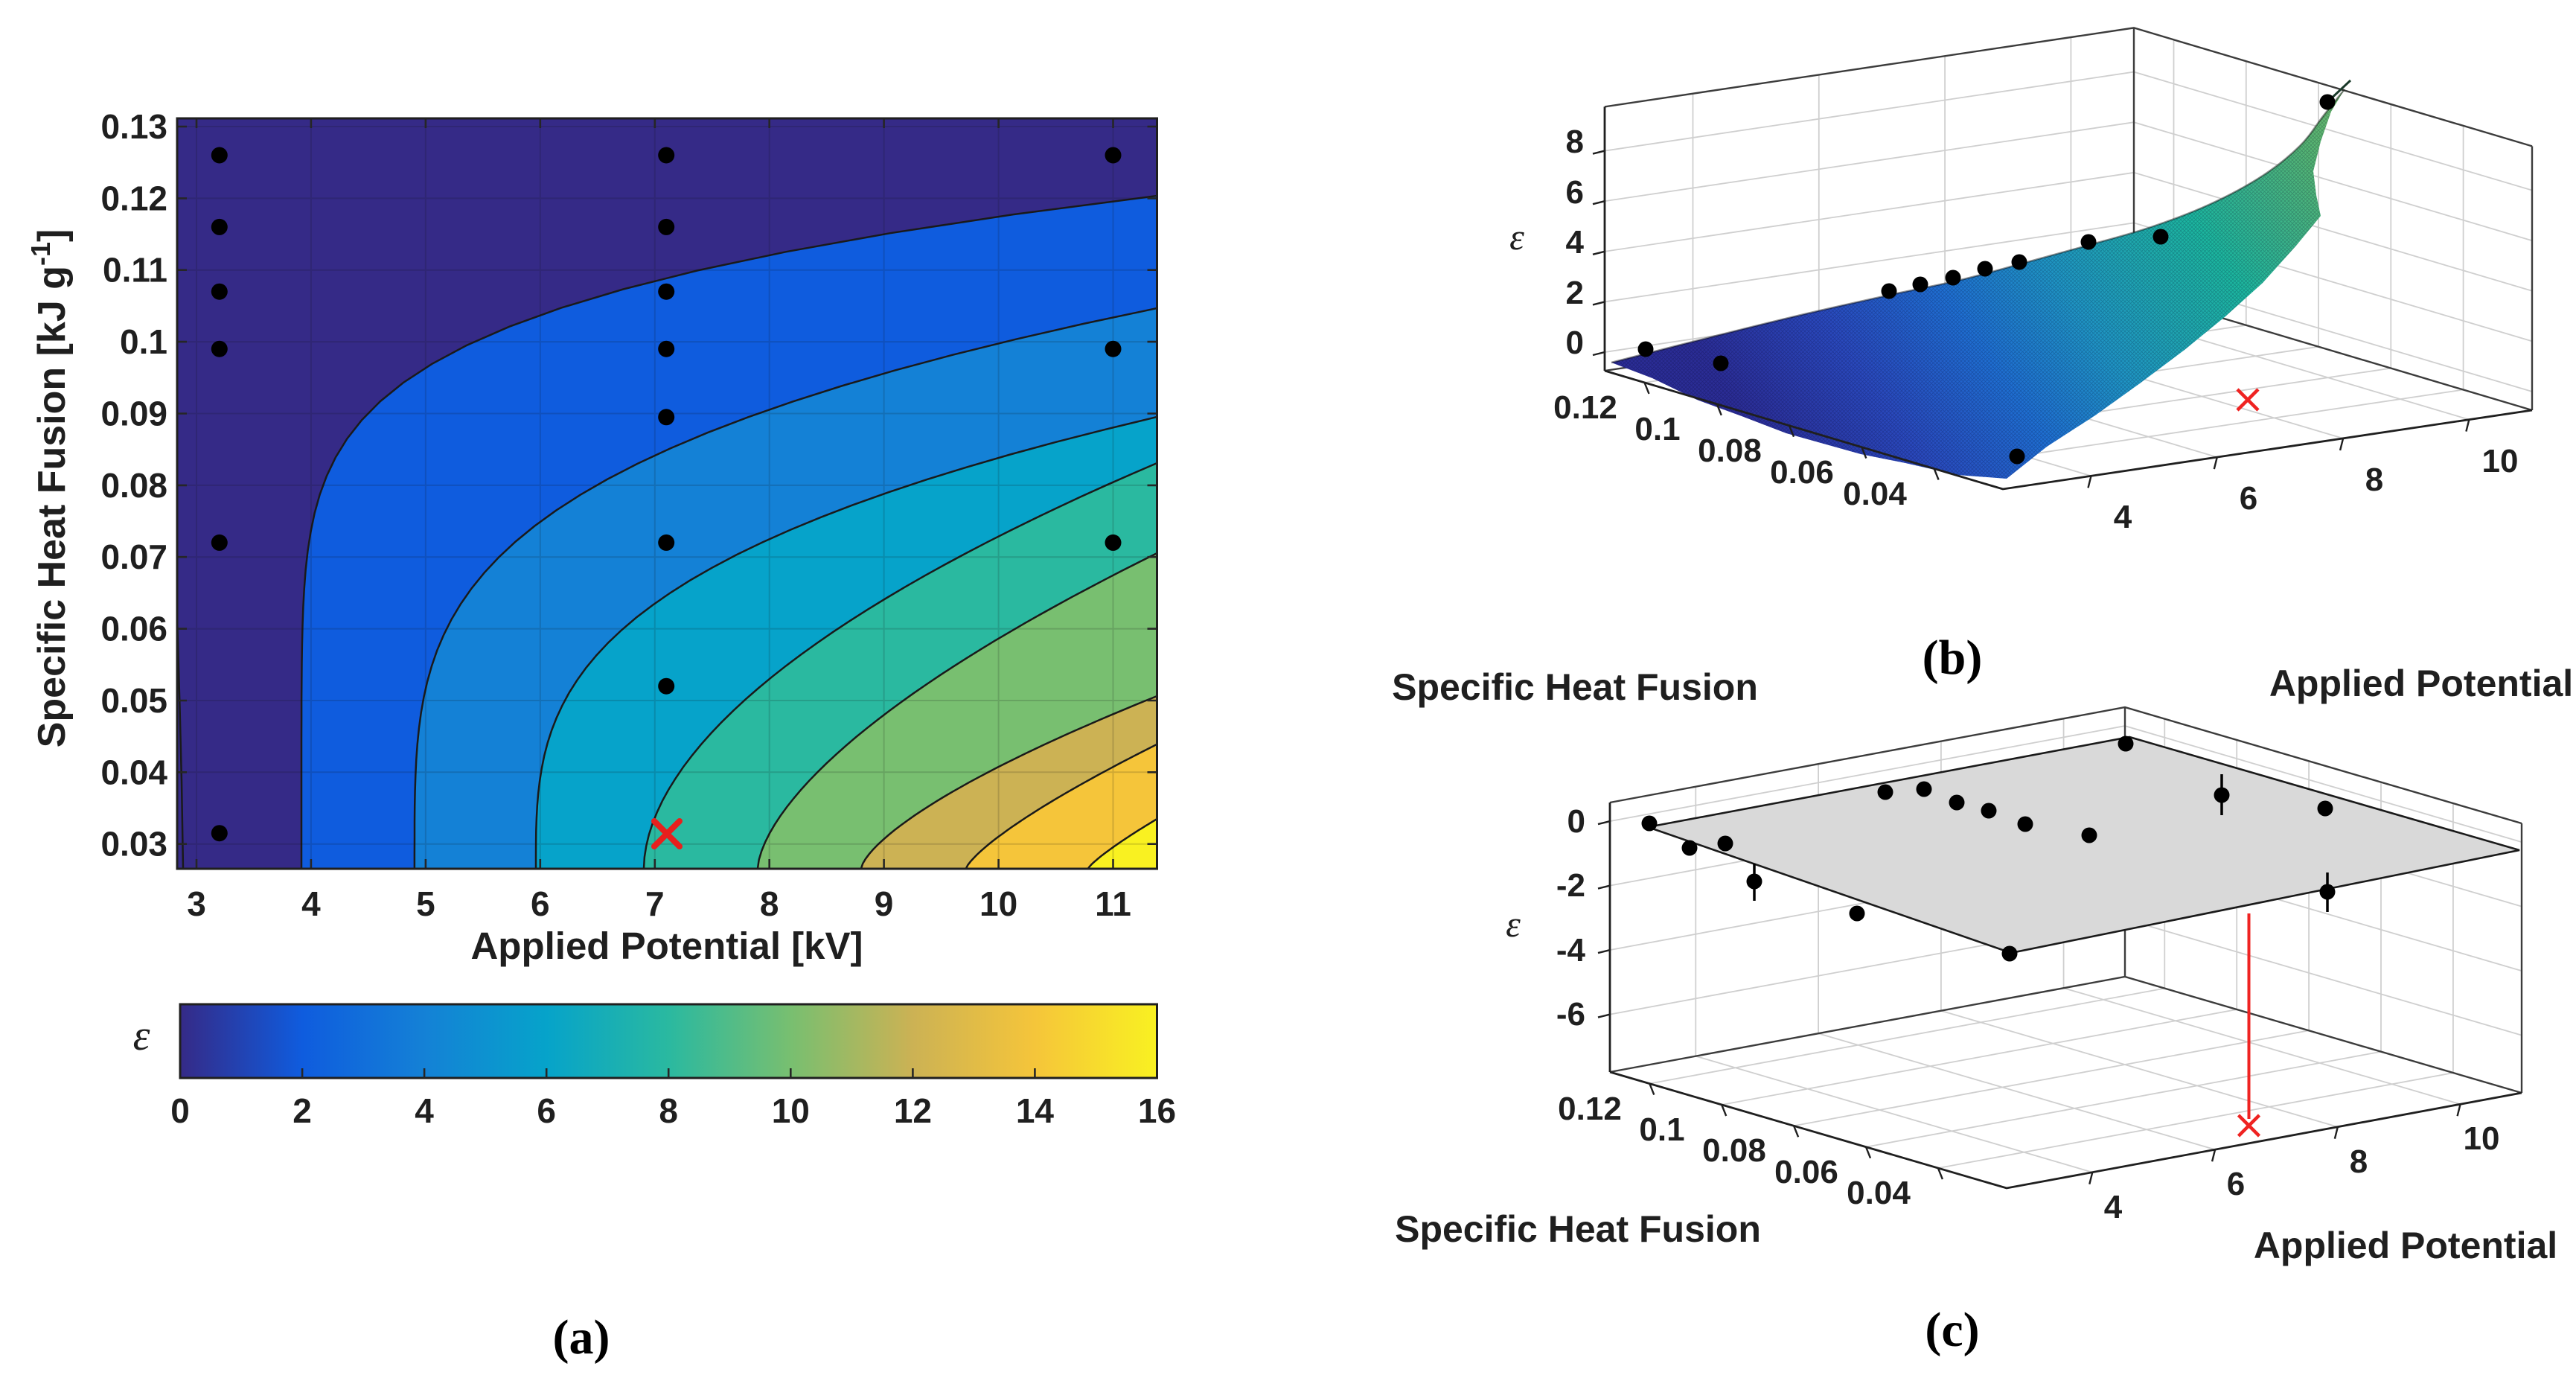  What do you see at coordinates (581, 1337) in the screenshot?
I see `svg-text: (a)` at bounding box center [581, 1337].